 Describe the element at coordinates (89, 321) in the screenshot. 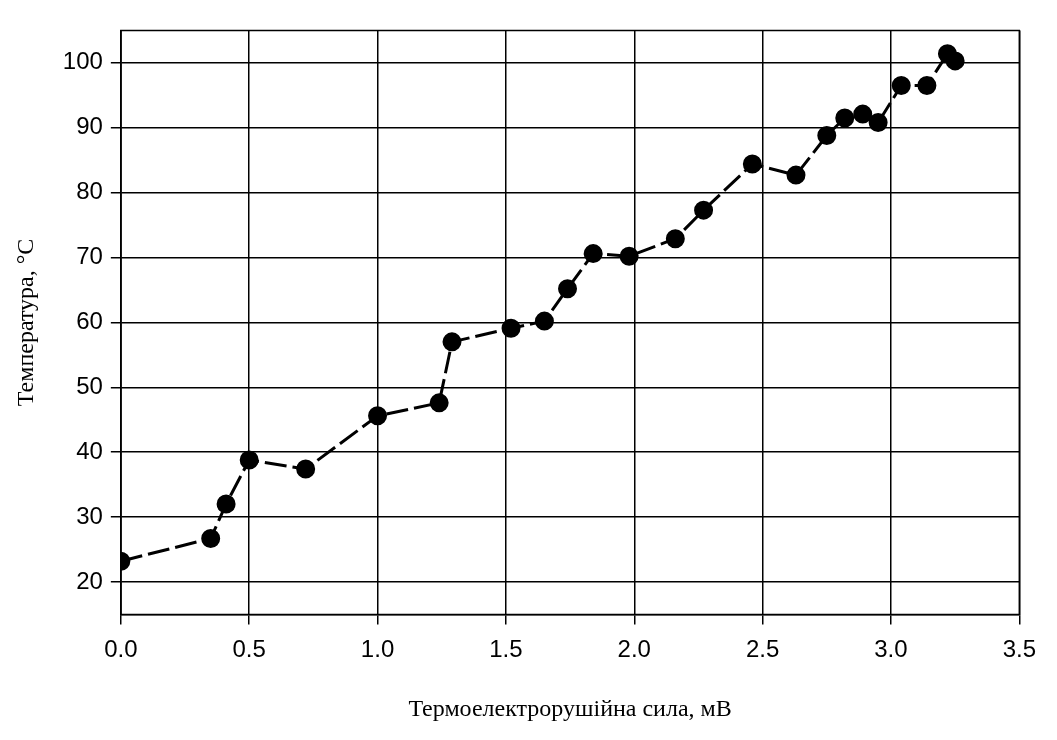

I see `y-tick-label: 60` at that location.